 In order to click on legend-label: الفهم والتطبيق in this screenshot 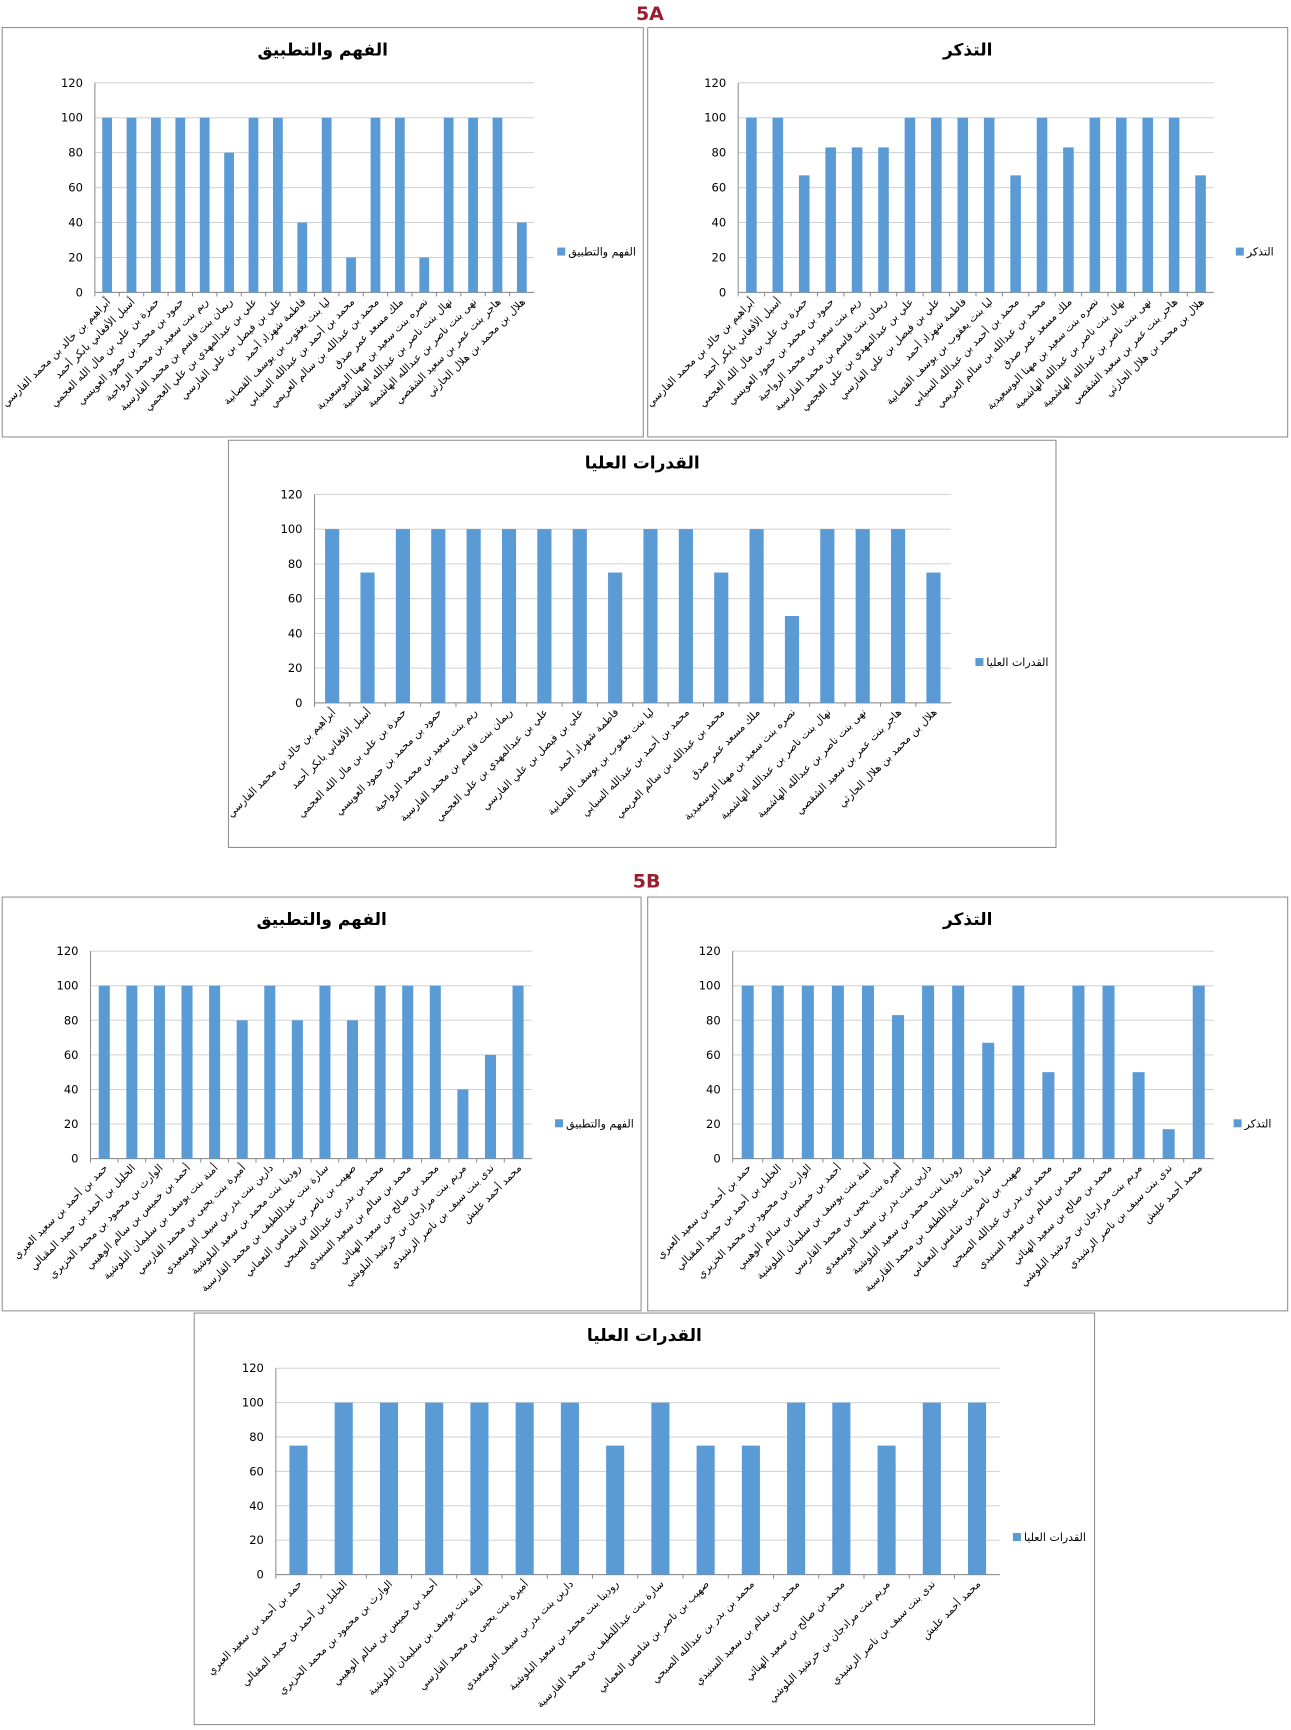, I will do `click(602, 253)`.